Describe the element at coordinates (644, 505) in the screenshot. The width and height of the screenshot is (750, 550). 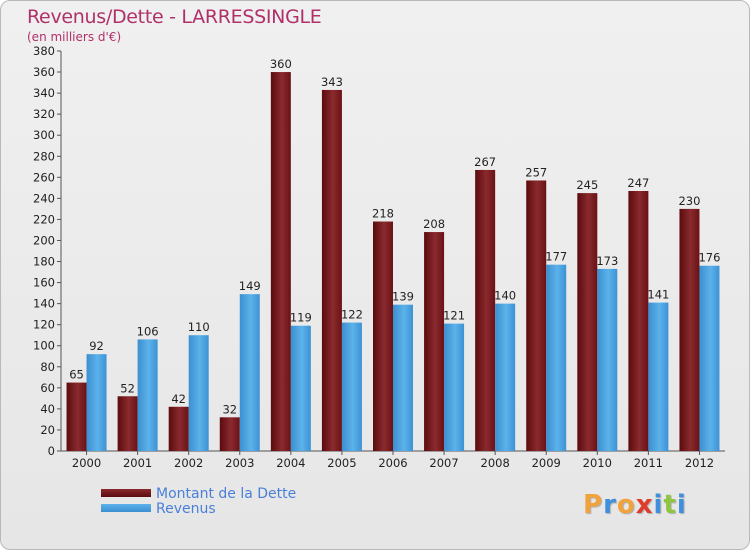
I see `logo-letter: x` at that location.